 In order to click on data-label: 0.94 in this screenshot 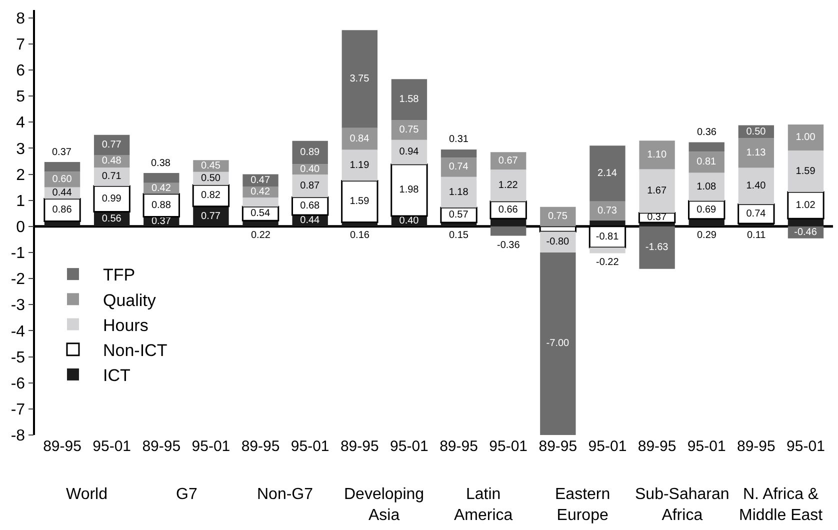, I will do `click(409, 152)`.